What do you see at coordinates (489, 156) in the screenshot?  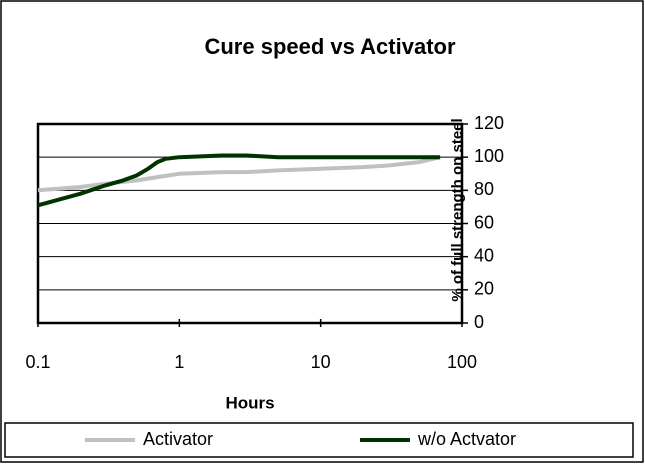 I see `y-tick-label: 100` at bounding box center [489, 156].